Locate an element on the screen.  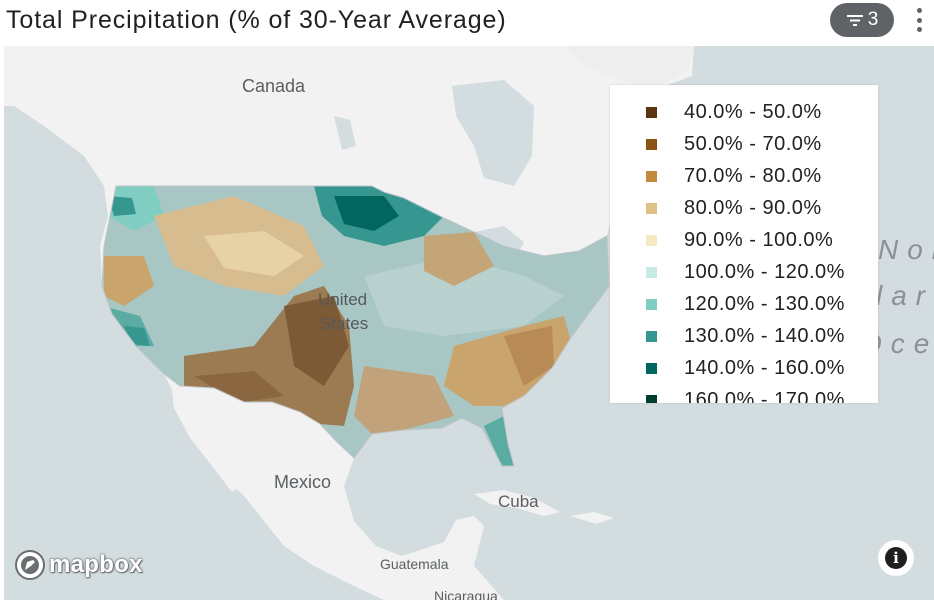
water-lake is located at coordinates (345, 133).